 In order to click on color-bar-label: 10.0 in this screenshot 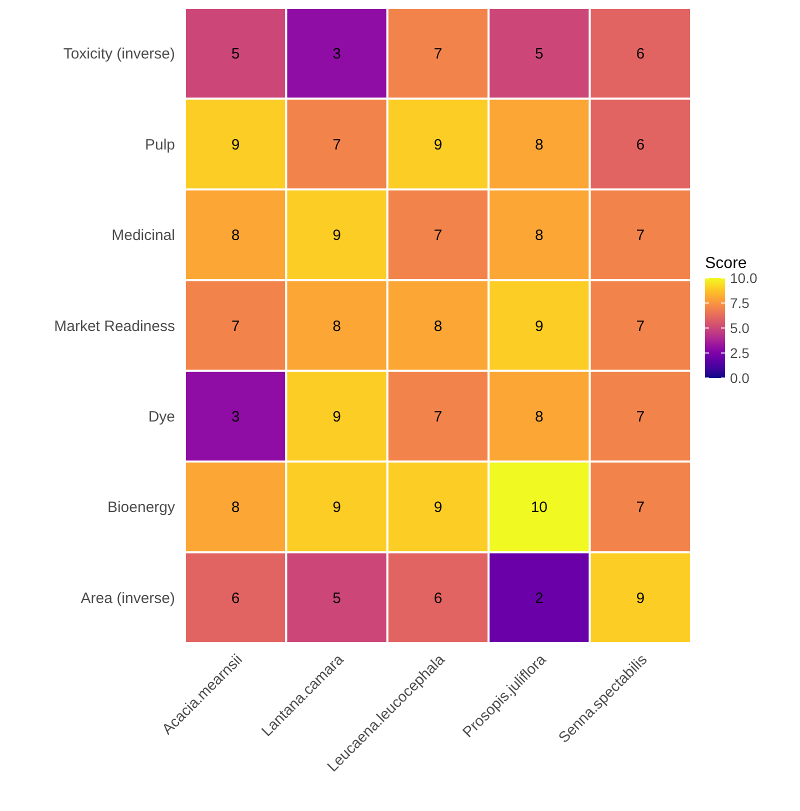, I will do `click(744, 278)`.